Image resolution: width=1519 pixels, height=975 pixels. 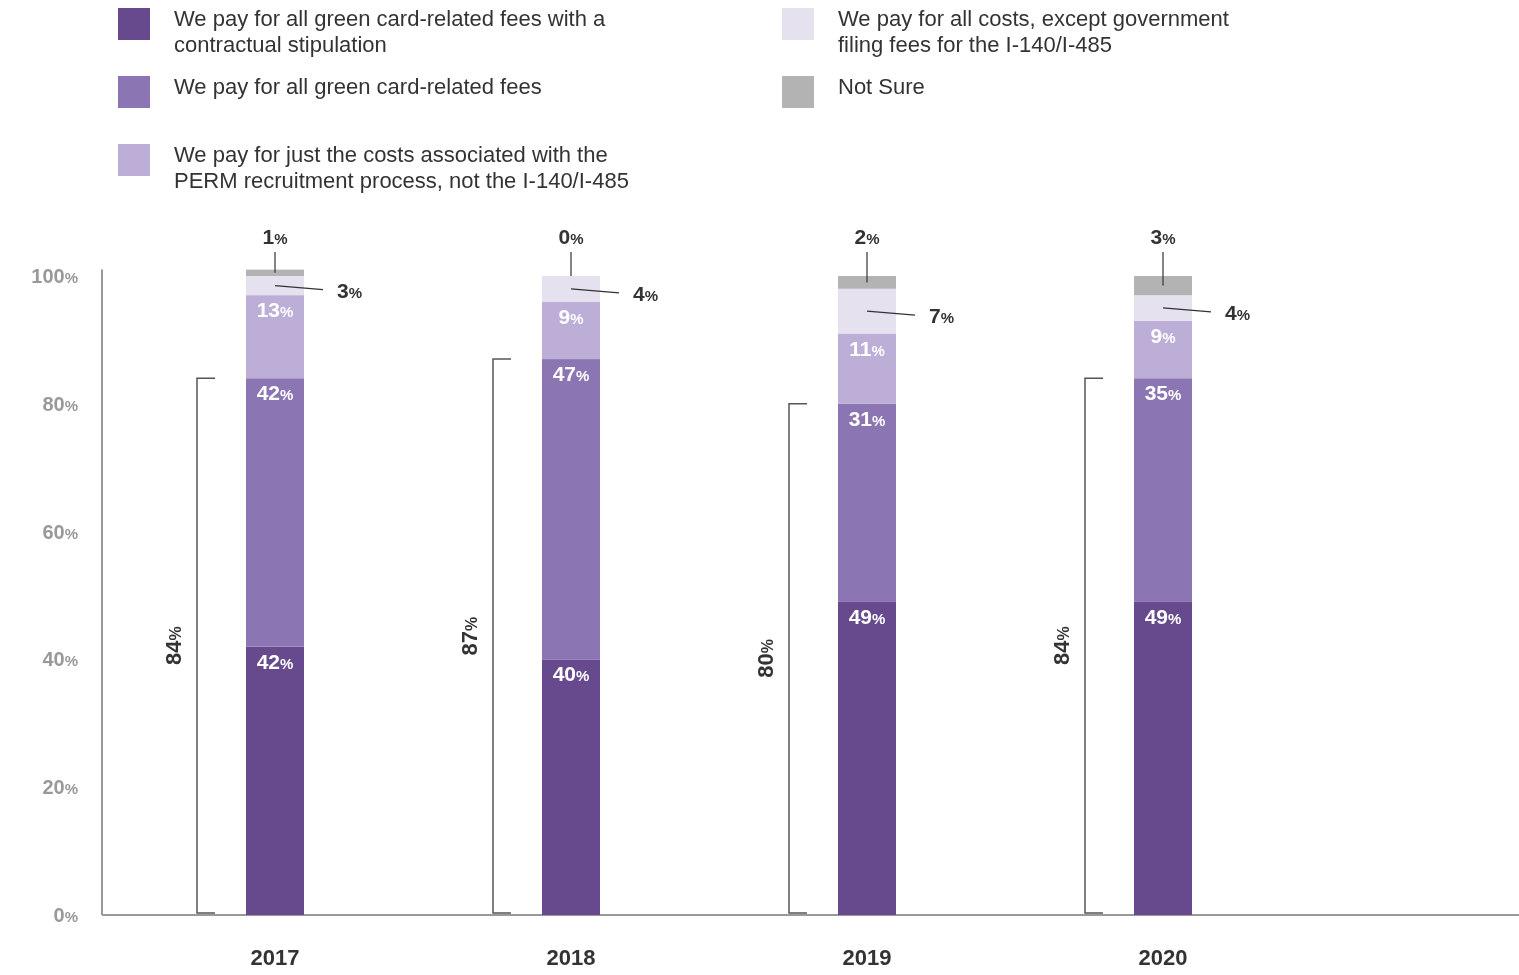 I want to click on legend-label: Not Sure, so click(x=881, y=86).